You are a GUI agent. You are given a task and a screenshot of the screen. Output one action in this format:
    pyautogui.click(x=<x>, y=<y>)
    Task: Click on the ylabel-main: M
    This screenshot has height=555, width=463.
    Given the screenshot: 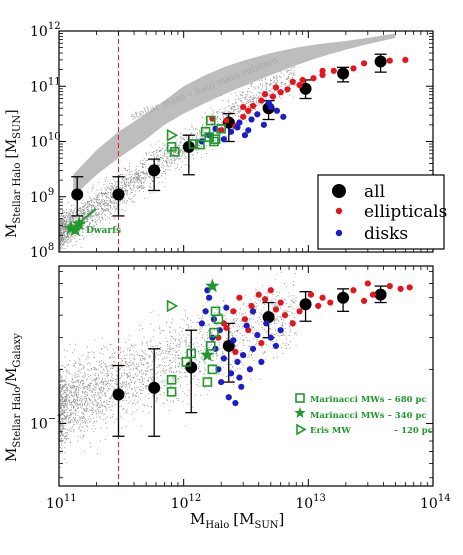 What is the action you would take?
    pyautogui.click(x=12, y=231)
    